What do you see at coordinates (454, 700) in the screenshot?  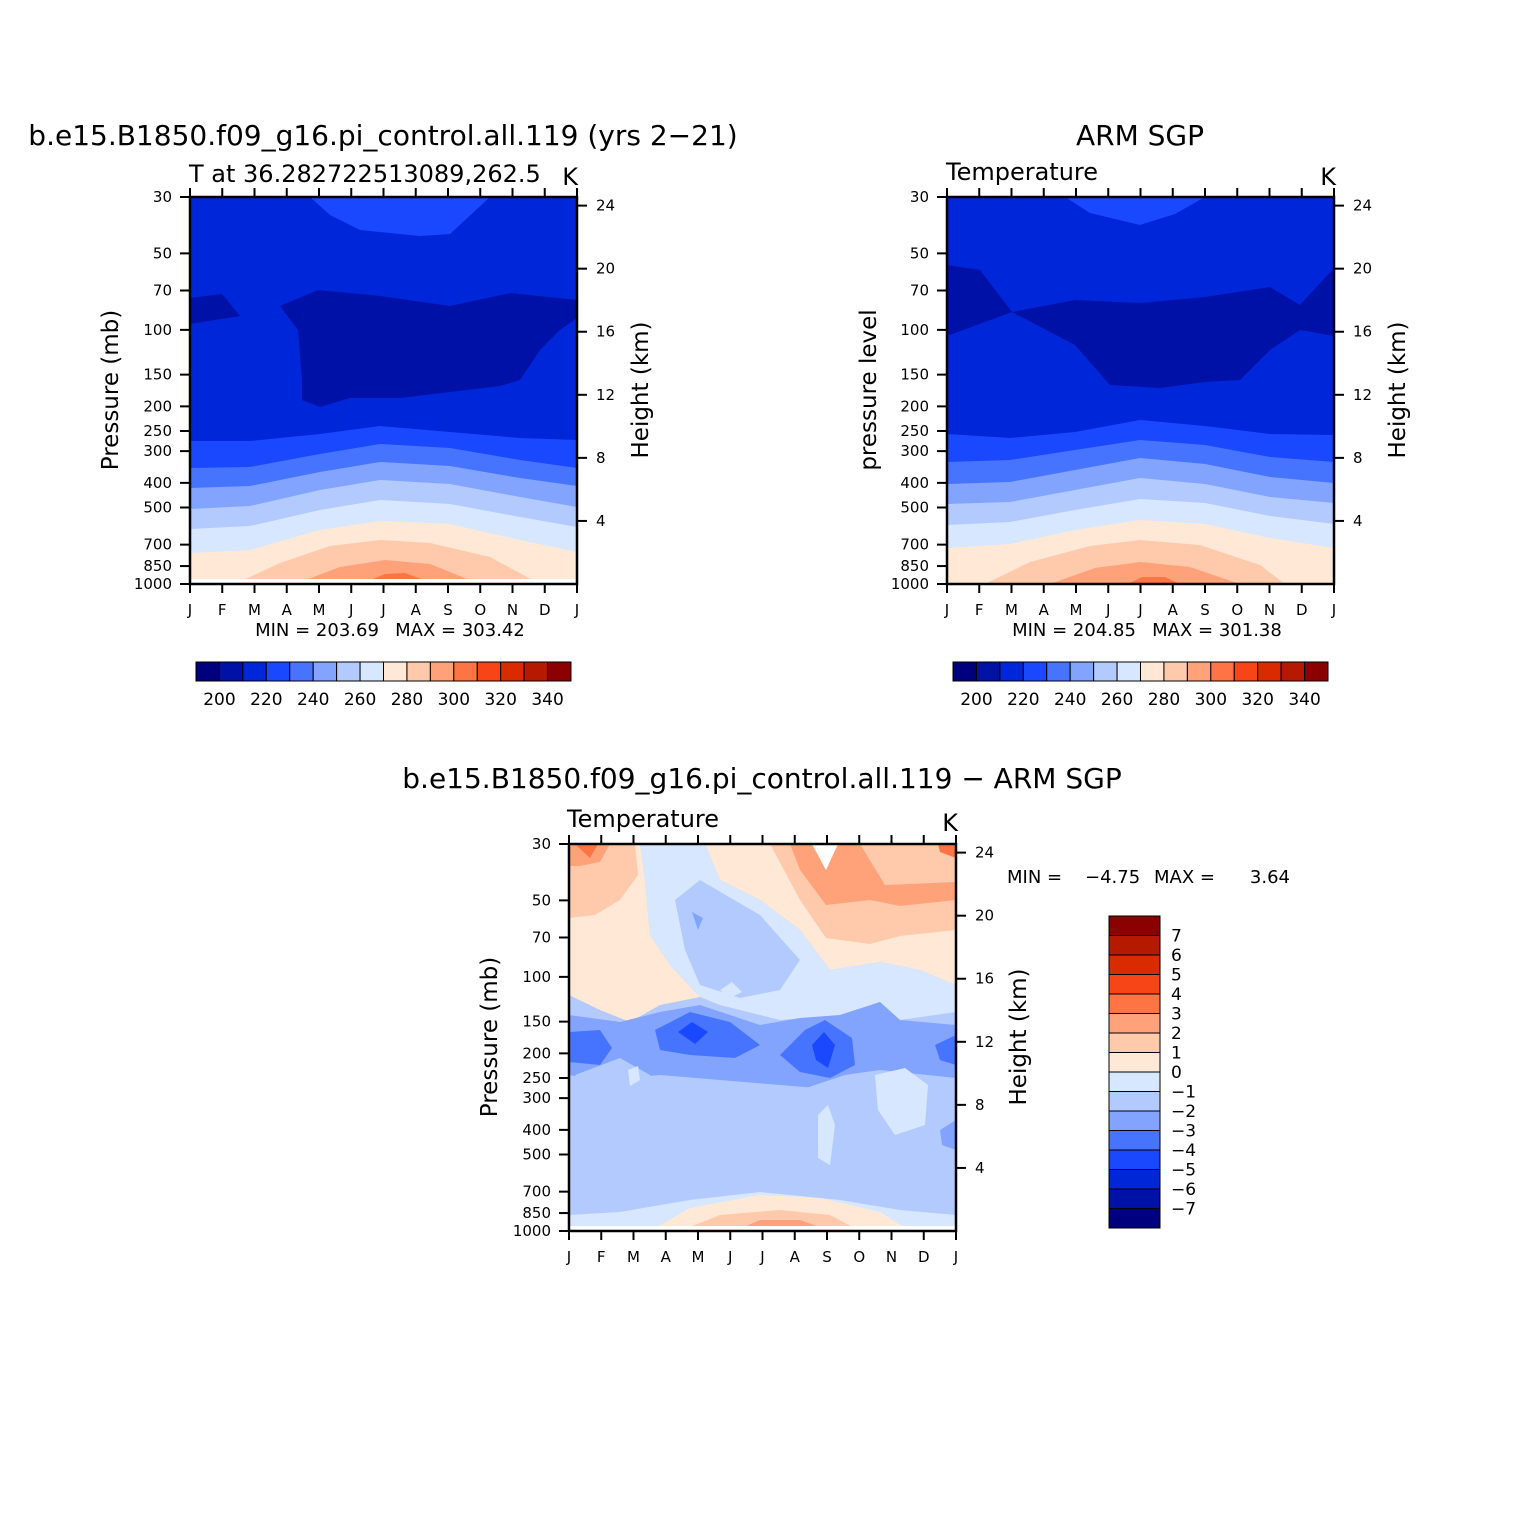 I see `colorbar-label: 300` at bounding box center [454, 700].